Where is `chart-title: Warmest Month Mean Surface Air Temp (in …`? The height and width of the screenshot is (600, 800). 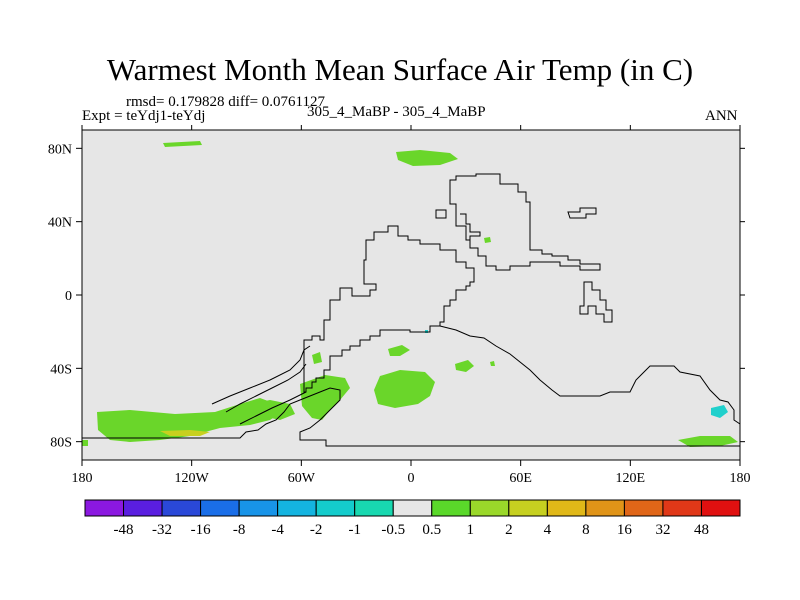
chart-title: Warmest Month Mean Surface Air Temp (in … is located at coordinates (400, 69).